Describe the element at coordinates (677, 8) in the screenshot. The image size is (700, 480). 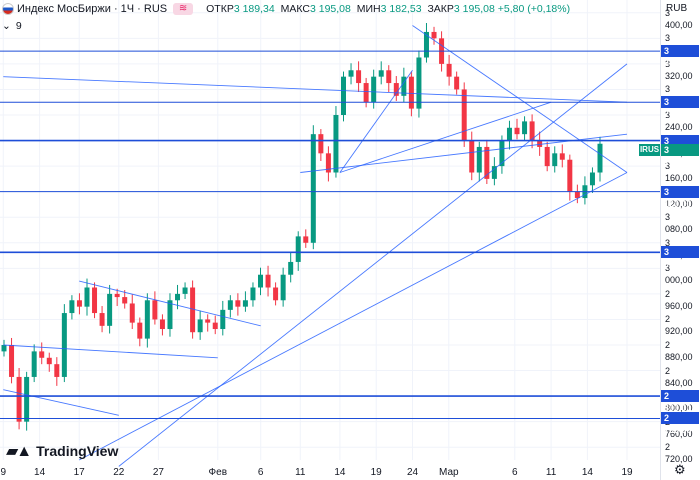
I see `currency-label: RUB` at that location.